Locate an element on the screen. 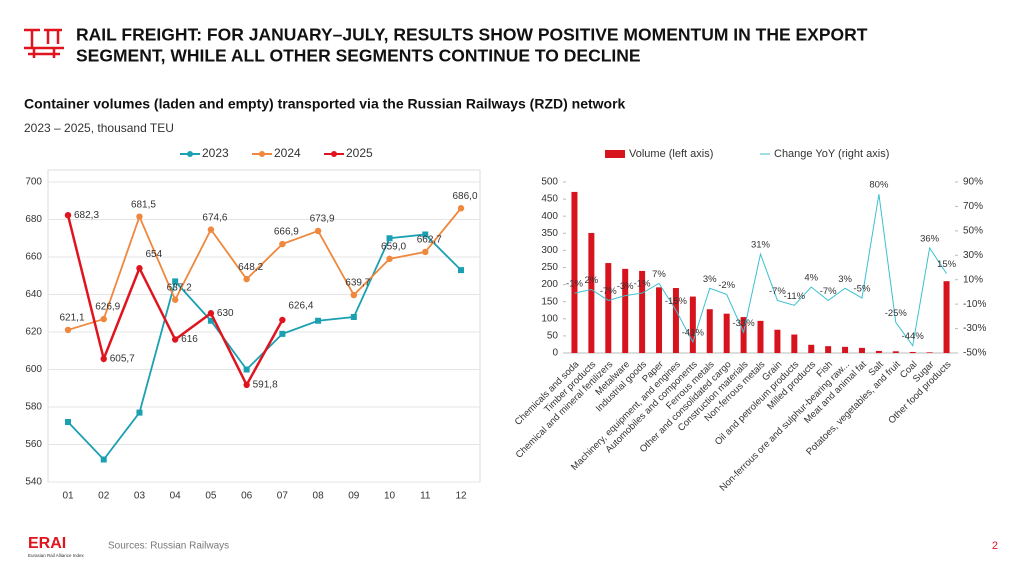 The height and width of the screenshot is (581, 1024). legend-label: Volume (left axis) is located at coordinates (671, 154).